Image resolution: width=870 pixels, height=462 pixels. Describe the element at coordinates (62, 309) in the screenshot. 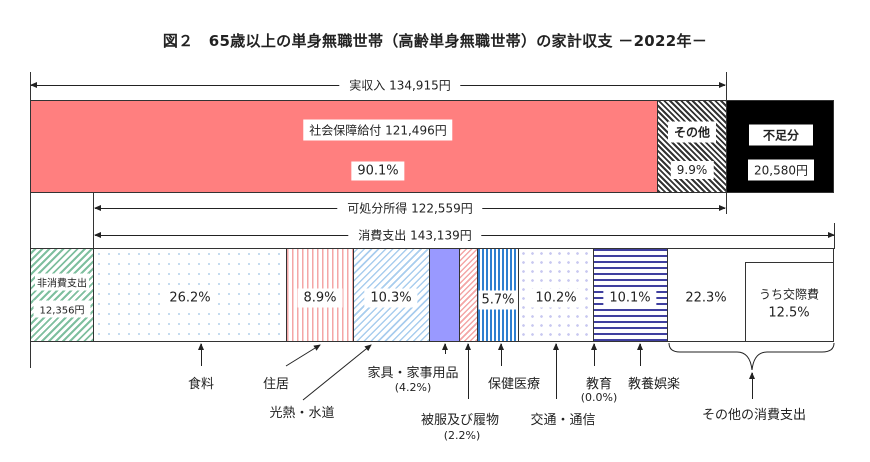

I see `non-consumption-value: 12,356円` at that location.